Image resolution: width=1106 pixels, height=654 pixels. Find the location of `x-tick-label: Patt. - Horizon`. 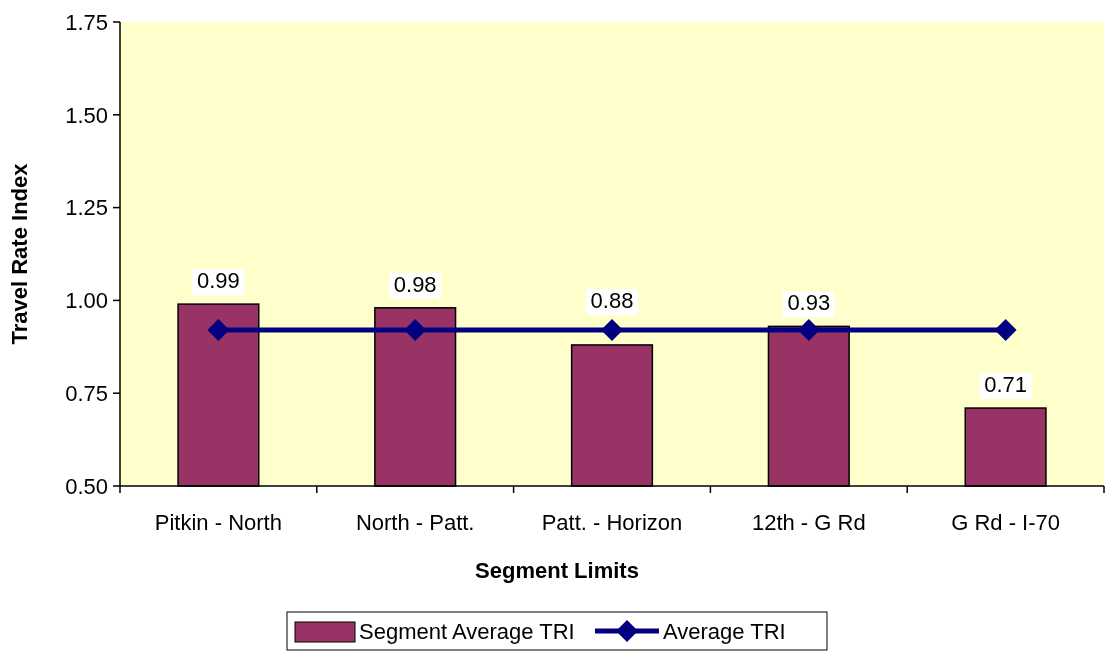

x-tick-label: Patt. - Horizon is located at coordinates (612, 522).